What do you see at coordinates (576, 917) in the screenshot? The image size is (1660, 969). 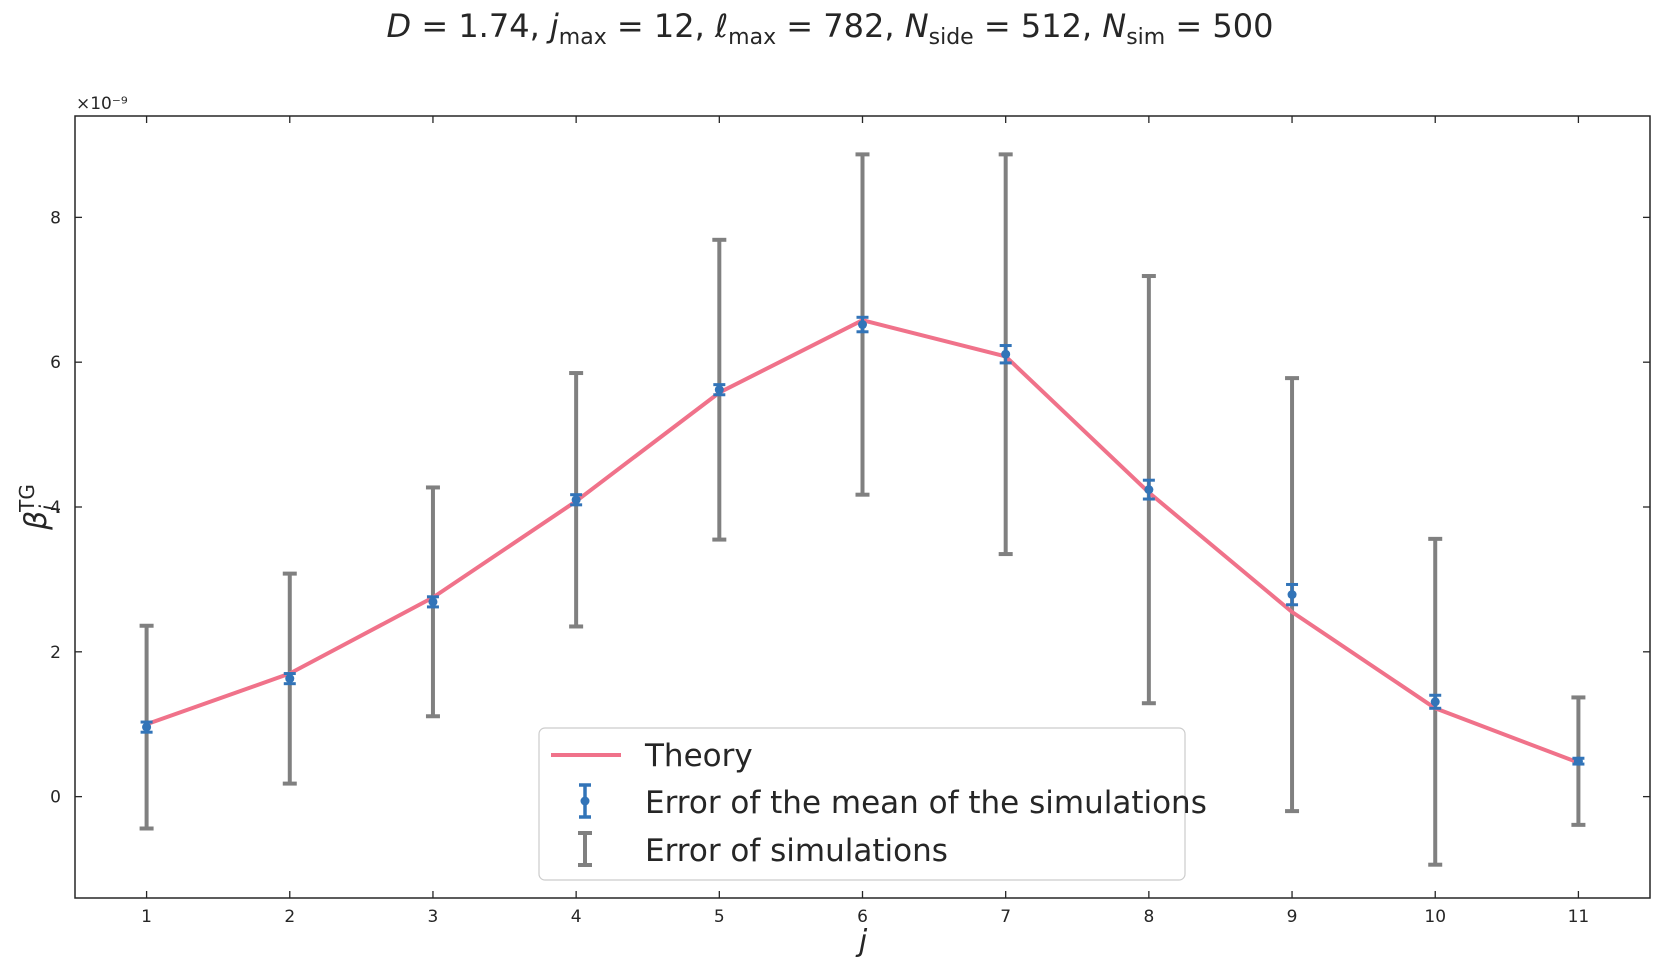 I see `x-tick-label: 4` at bounding box center [576, 917].